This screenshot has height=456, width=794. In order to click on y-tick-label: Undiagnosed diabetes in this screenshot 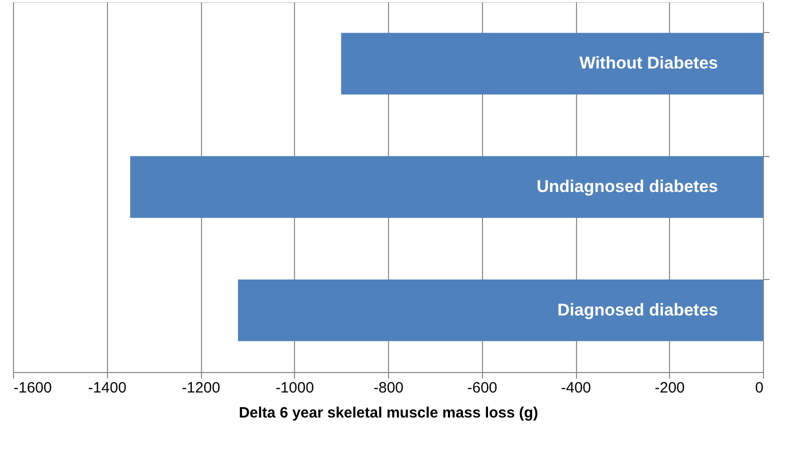, I will do `click(627, 186)`.